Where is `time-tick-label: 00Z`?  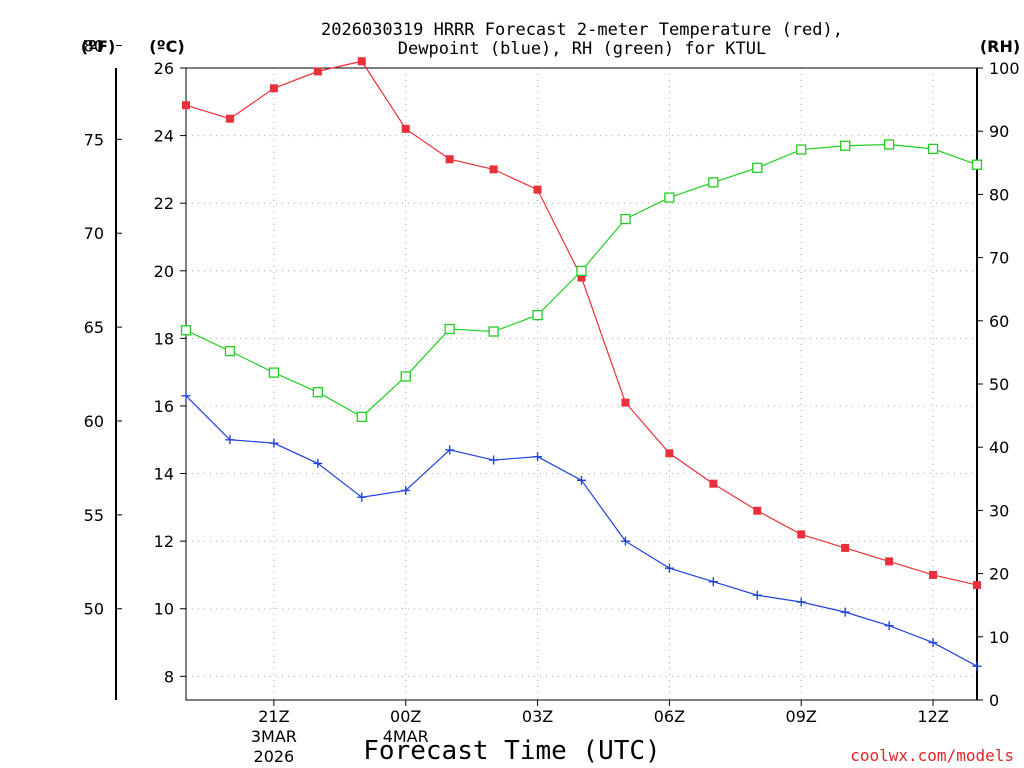
time-tick-label: 00Z is located at coordinates (405, 716).